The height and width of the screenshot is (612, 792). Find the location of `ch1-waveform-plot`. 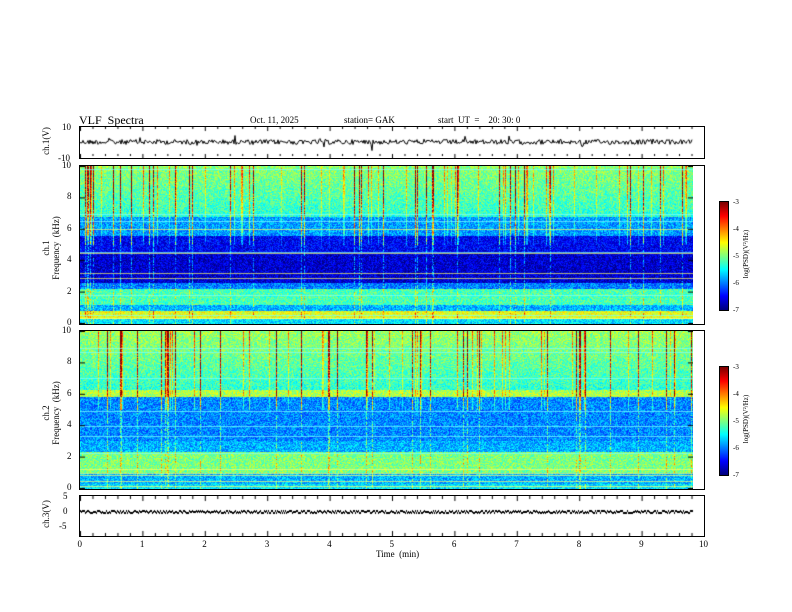

ch1-waveform-plot is located at coordinates (392, 142).